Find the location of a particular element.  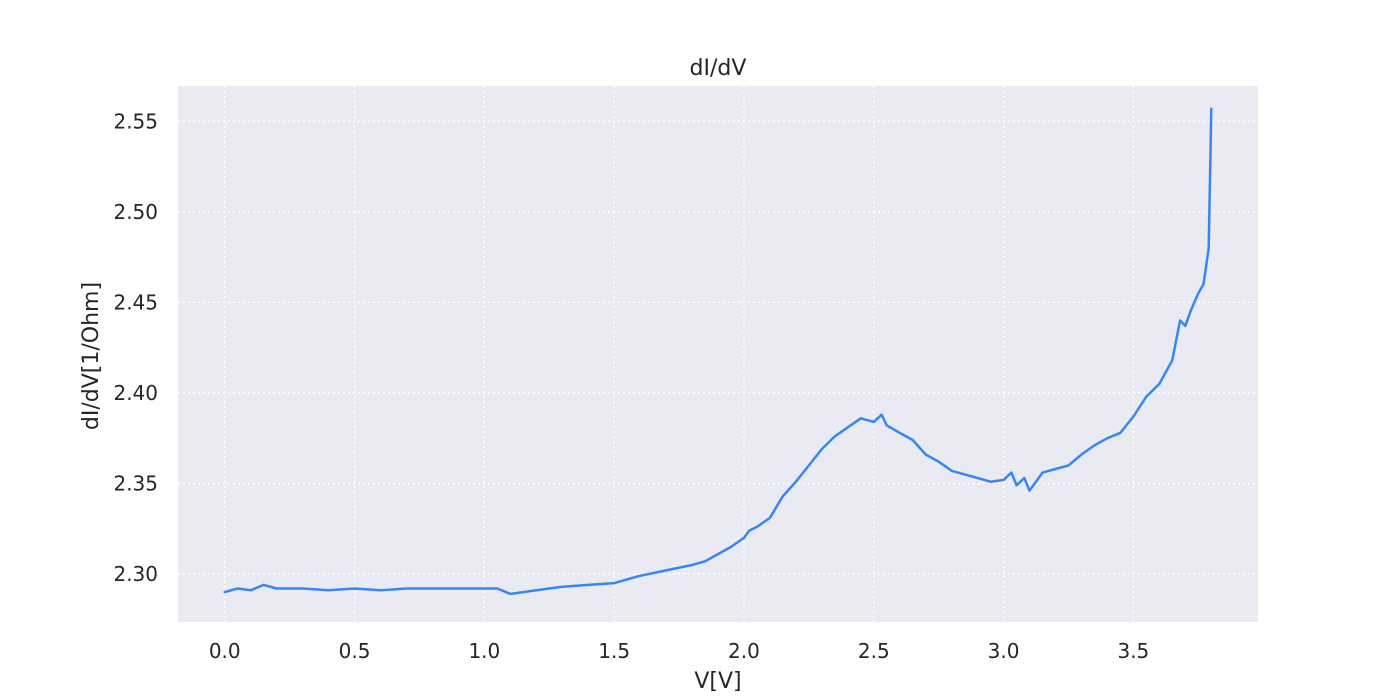

y-axis-label: dI/dV[1/Ohm] is located at coordinates (91, 356).